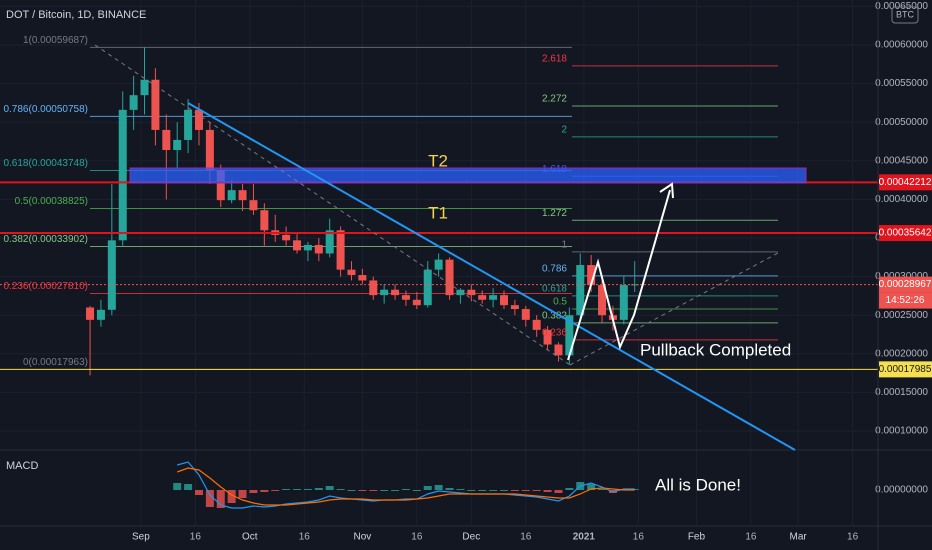 The image size is (932, 550). Describe the element at coordinates (564, 130) in the screenshot. I see `extension-label: 2` at that location.